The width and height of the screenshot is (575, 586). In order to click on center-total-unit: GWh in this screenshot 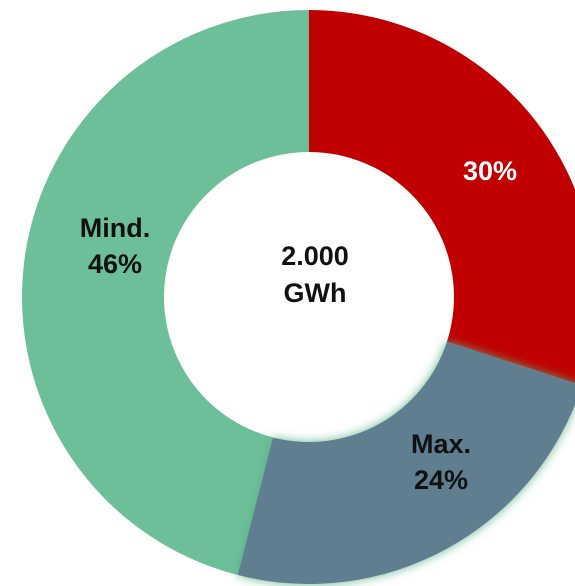, I will do `click(315, 293)`.